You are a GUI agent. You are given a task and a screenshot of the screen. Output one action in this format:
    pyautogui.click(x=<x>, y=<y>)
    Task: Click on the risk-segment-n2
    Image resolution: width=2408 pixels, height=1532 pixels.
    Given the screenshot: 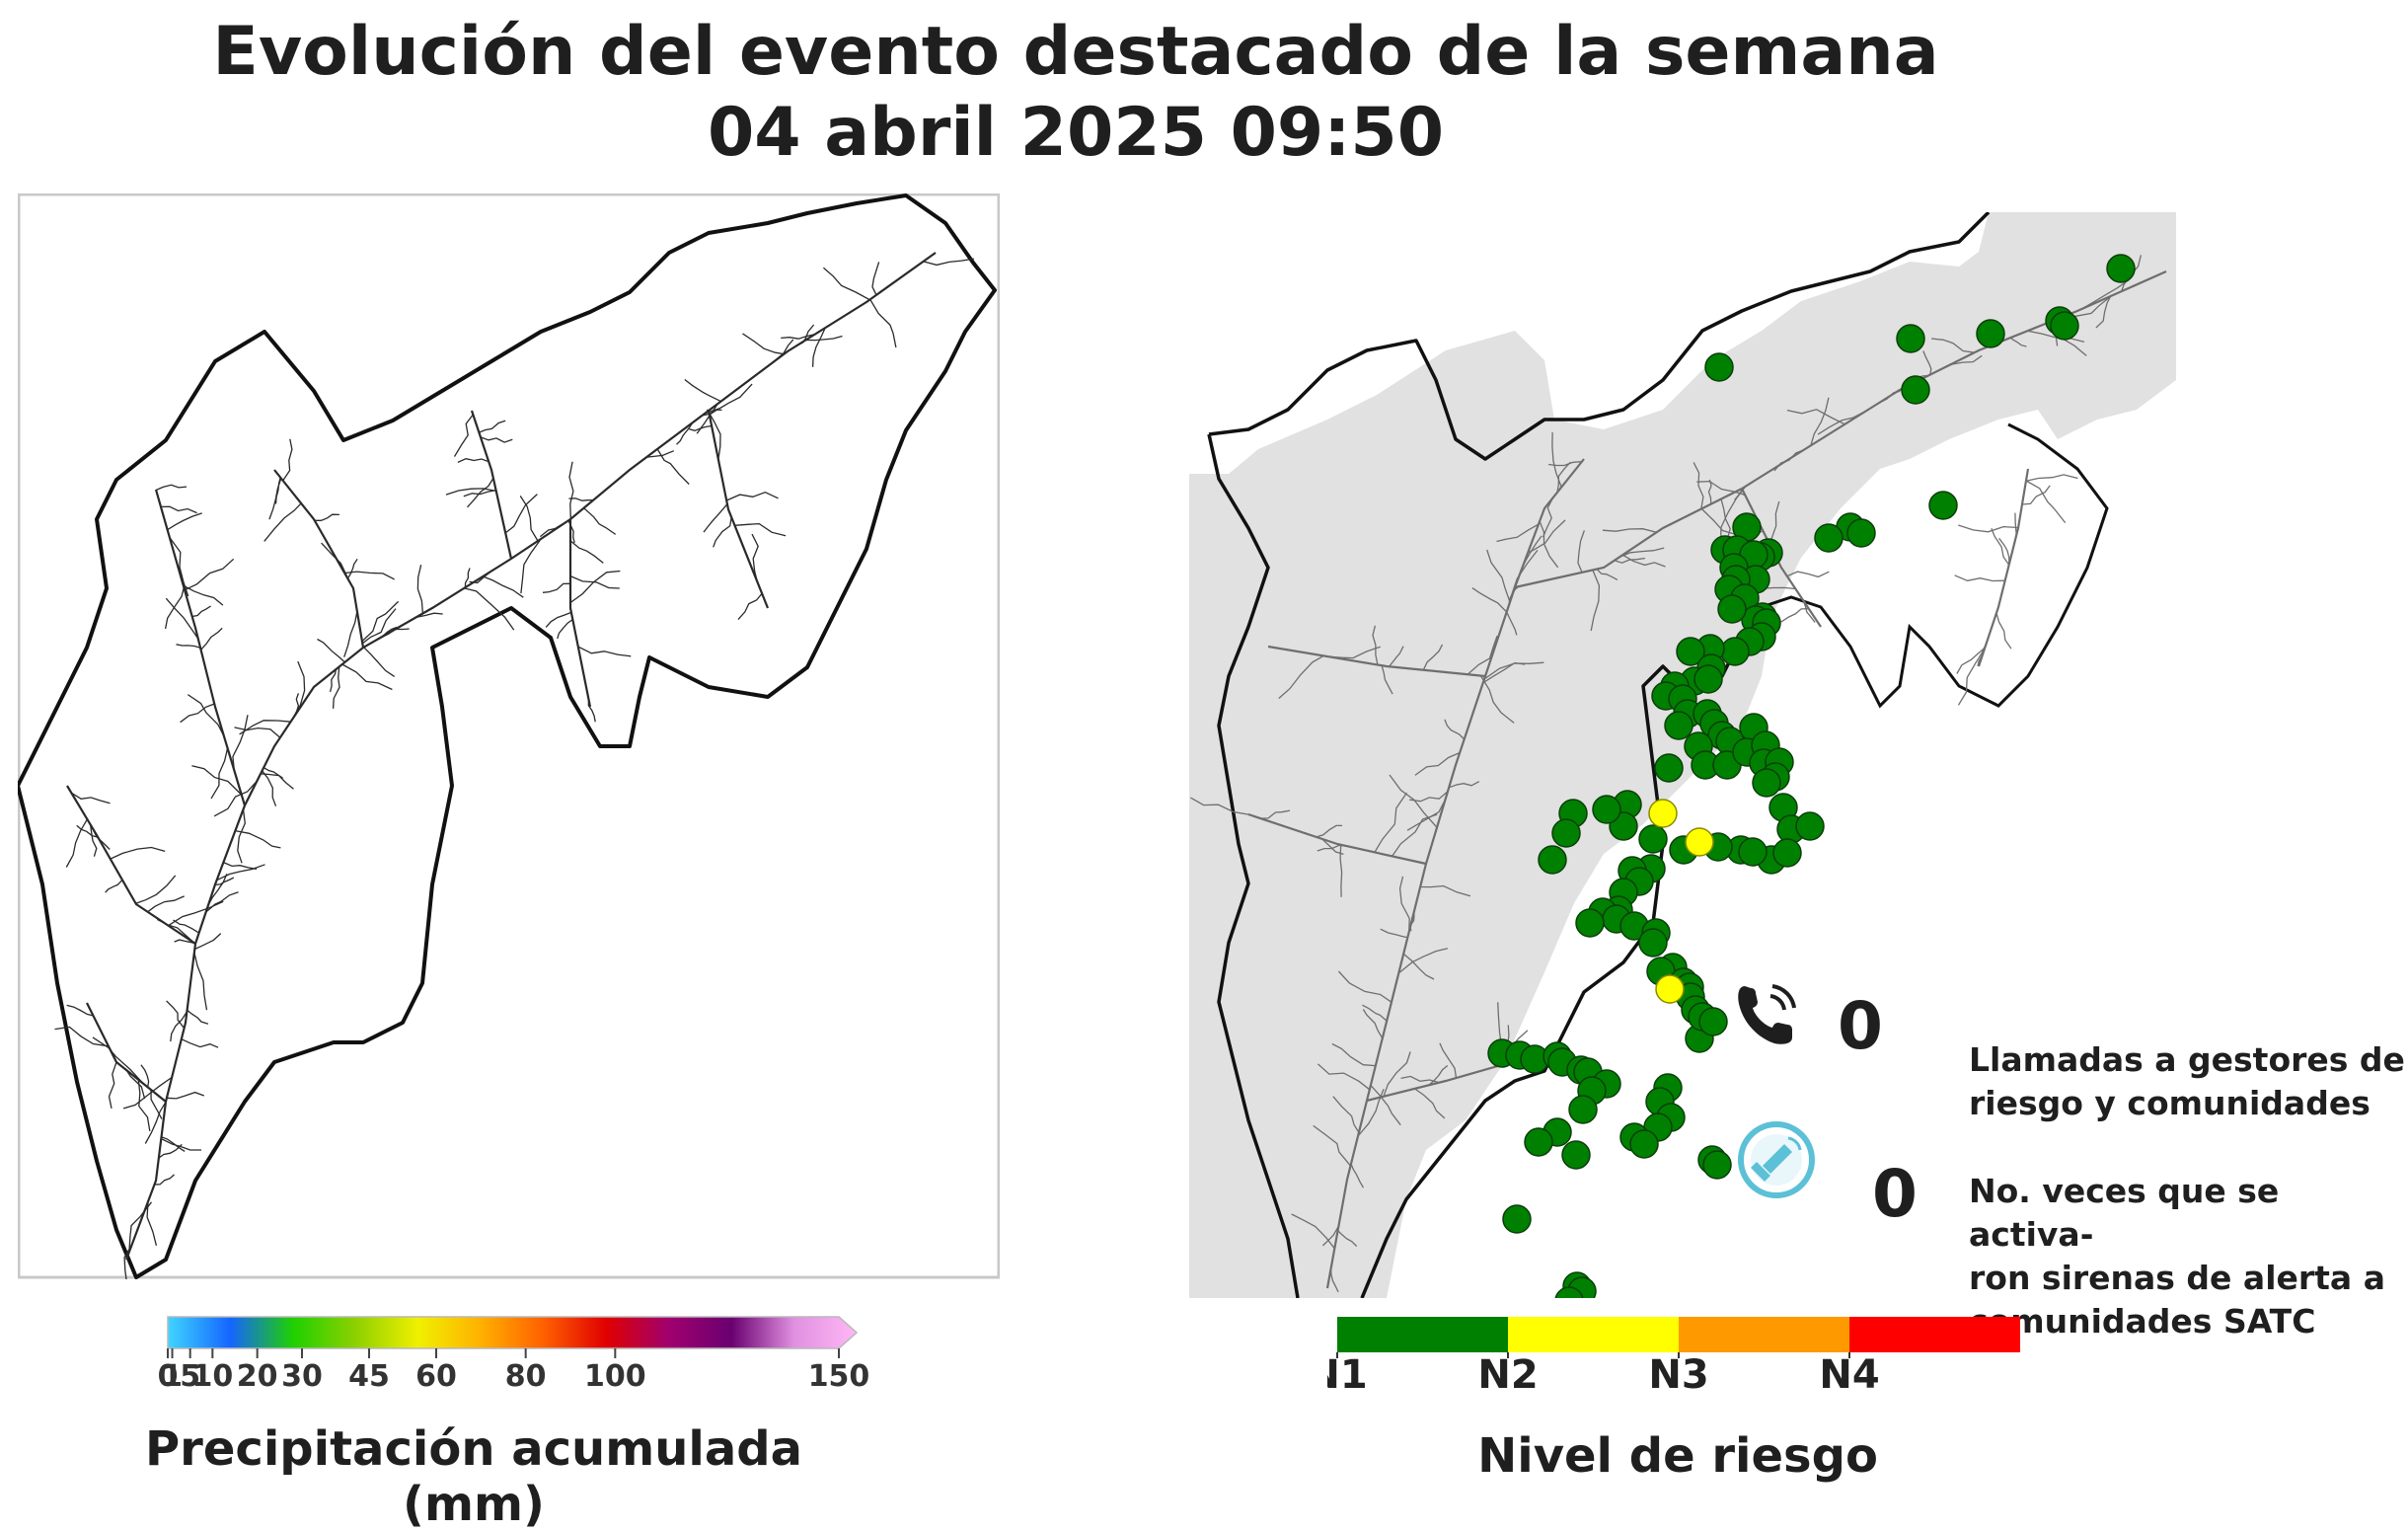 What is the action you would take?
    pyautogui.click(x=1594, y=1334)
    